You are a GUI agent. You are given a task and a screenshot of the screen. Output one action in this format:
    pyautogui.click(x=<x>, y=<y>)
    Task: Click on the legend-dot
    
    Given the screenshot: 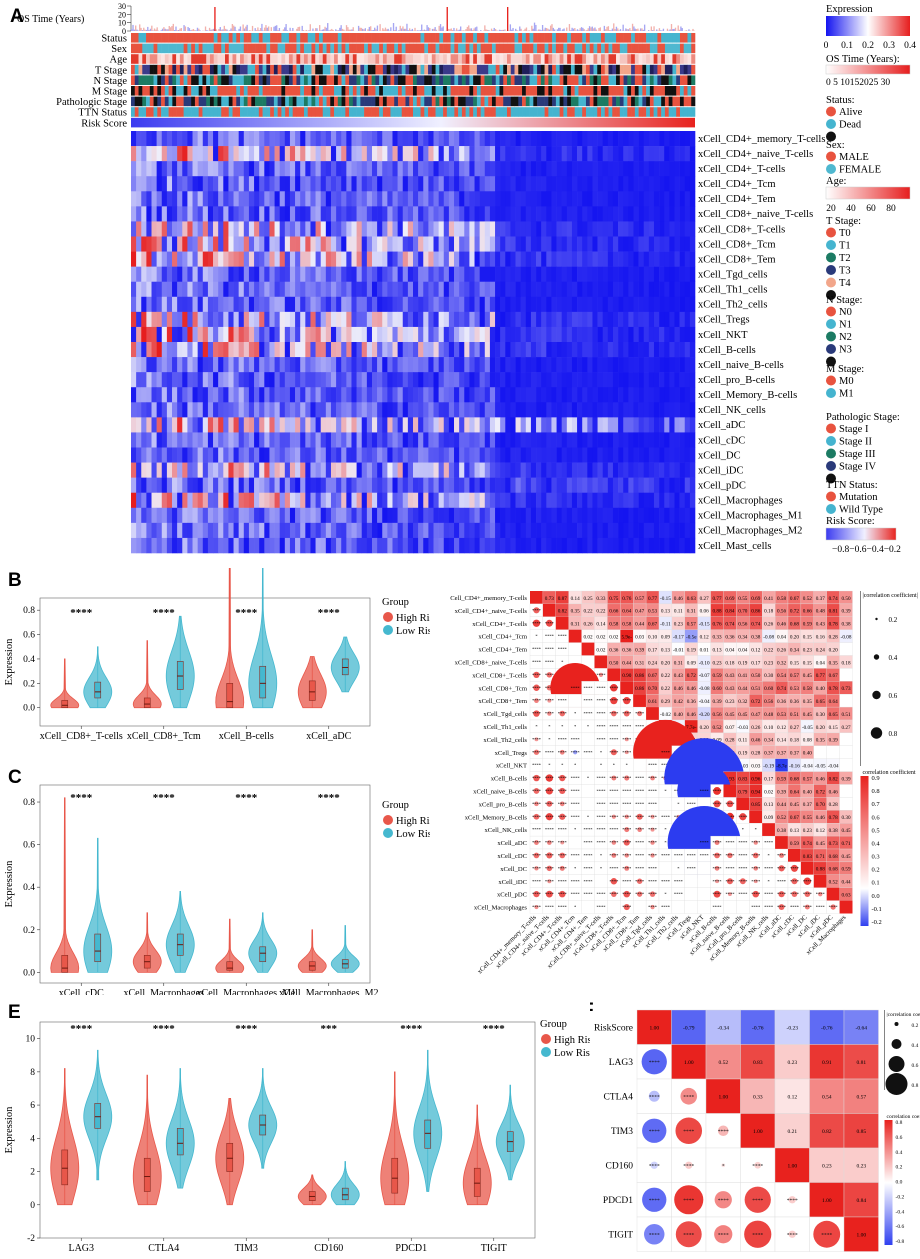 What is the action you would take?
    pyautogui.click(x=388, y=630)
    